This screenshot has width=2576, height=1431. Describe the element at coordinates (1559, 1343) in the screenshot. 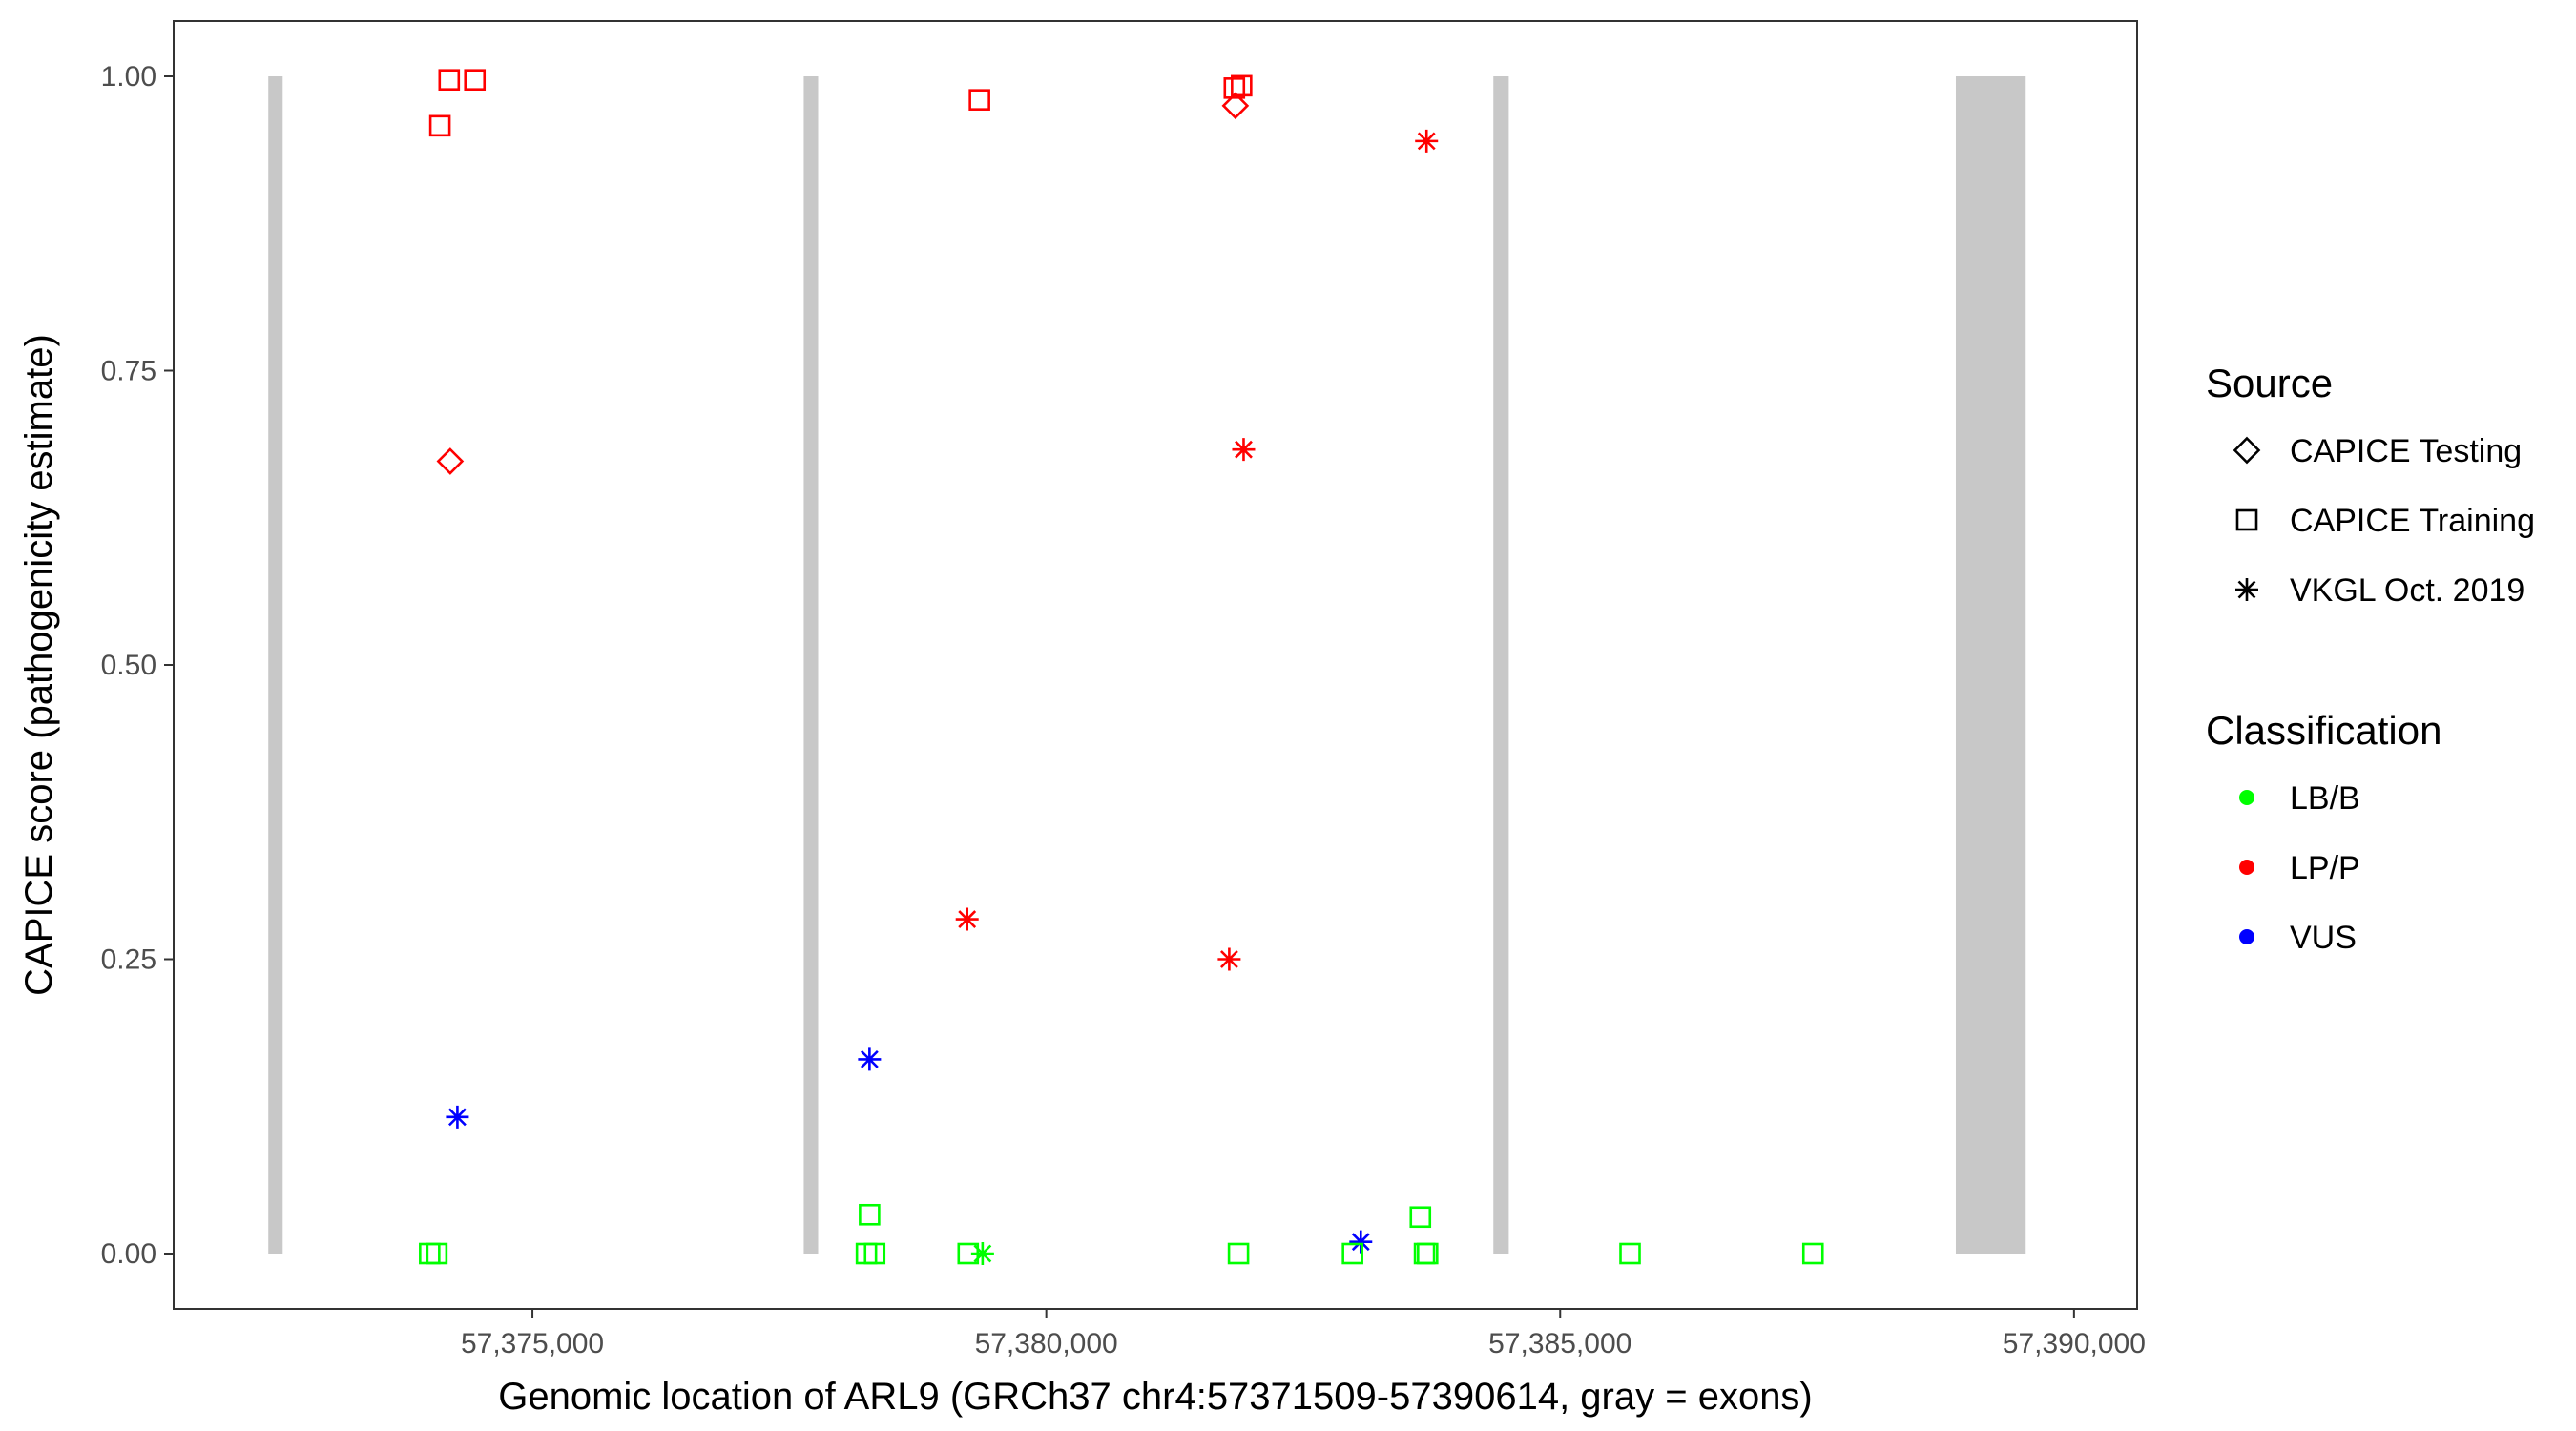

I see `x-tick-label: 57,385,000` at that location.